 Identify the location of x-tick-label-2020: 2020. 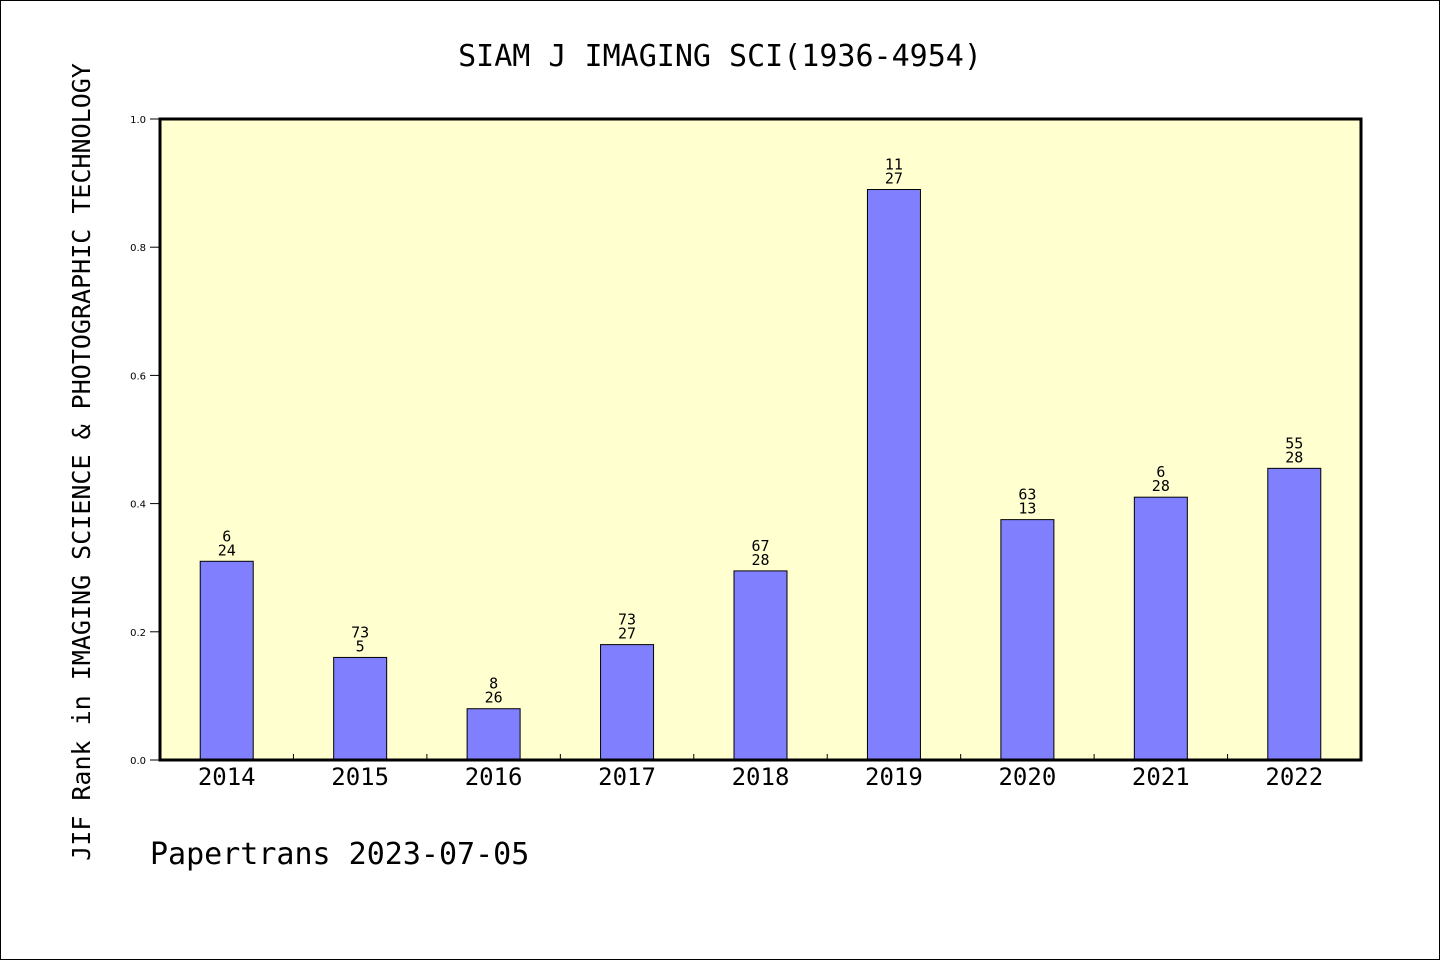
(1027, 777).